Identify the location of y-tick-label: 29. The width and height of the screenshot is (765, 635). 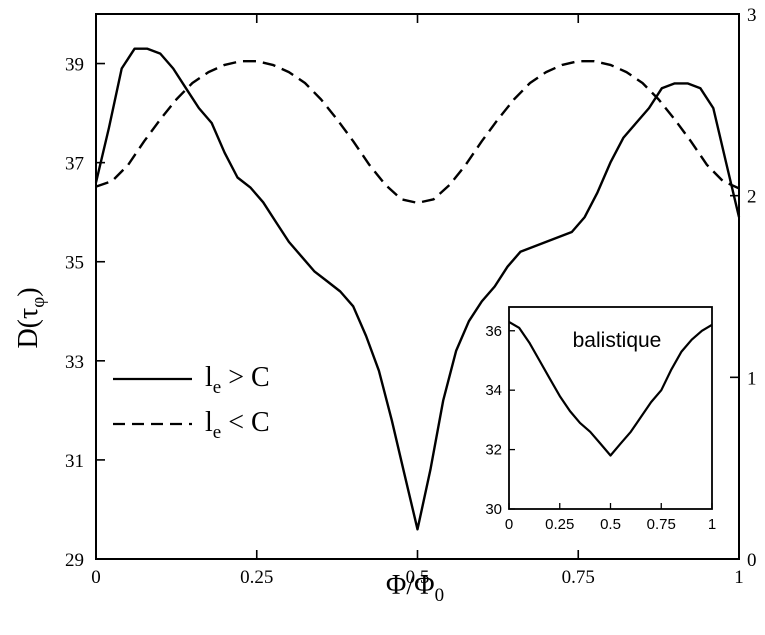
(74, 560).